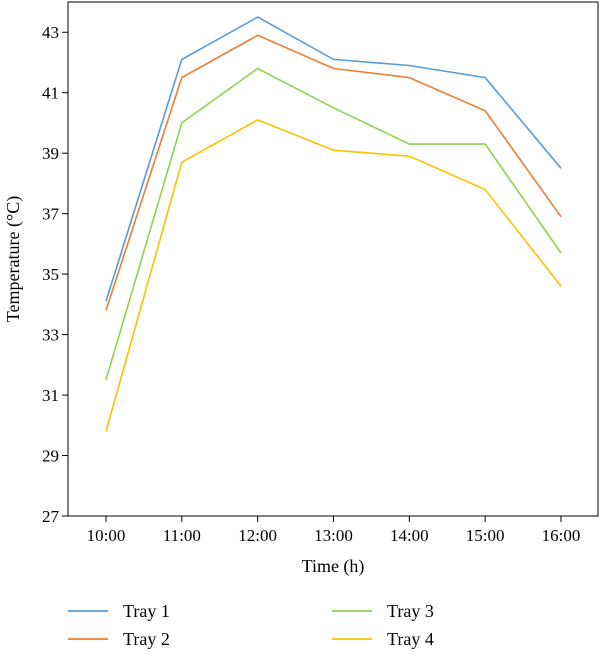 Image resolution: width=600 pixels, height=655 pixels. Describe the element at coordinates (51, 516) in the screenshot. I see `y-tick-label: 27` at that location.